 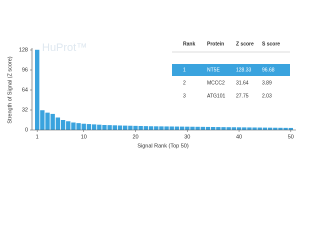 I want to click on x-tick-label: 30, so click(x=187, y=137).